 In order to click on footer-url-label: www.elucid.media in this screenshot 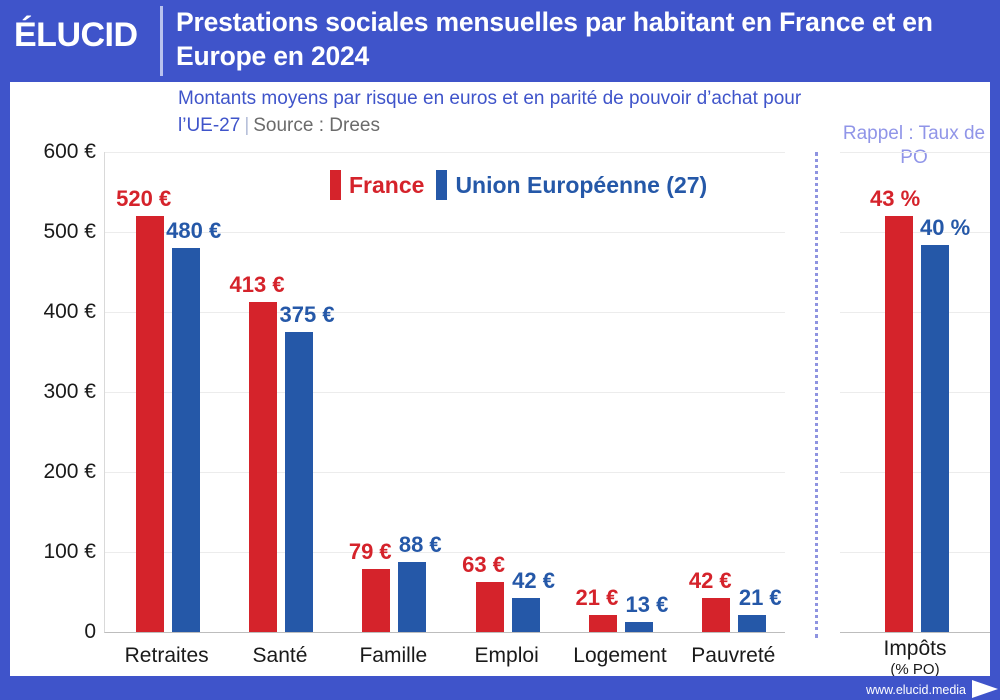, I will do `click(915, 690)`.